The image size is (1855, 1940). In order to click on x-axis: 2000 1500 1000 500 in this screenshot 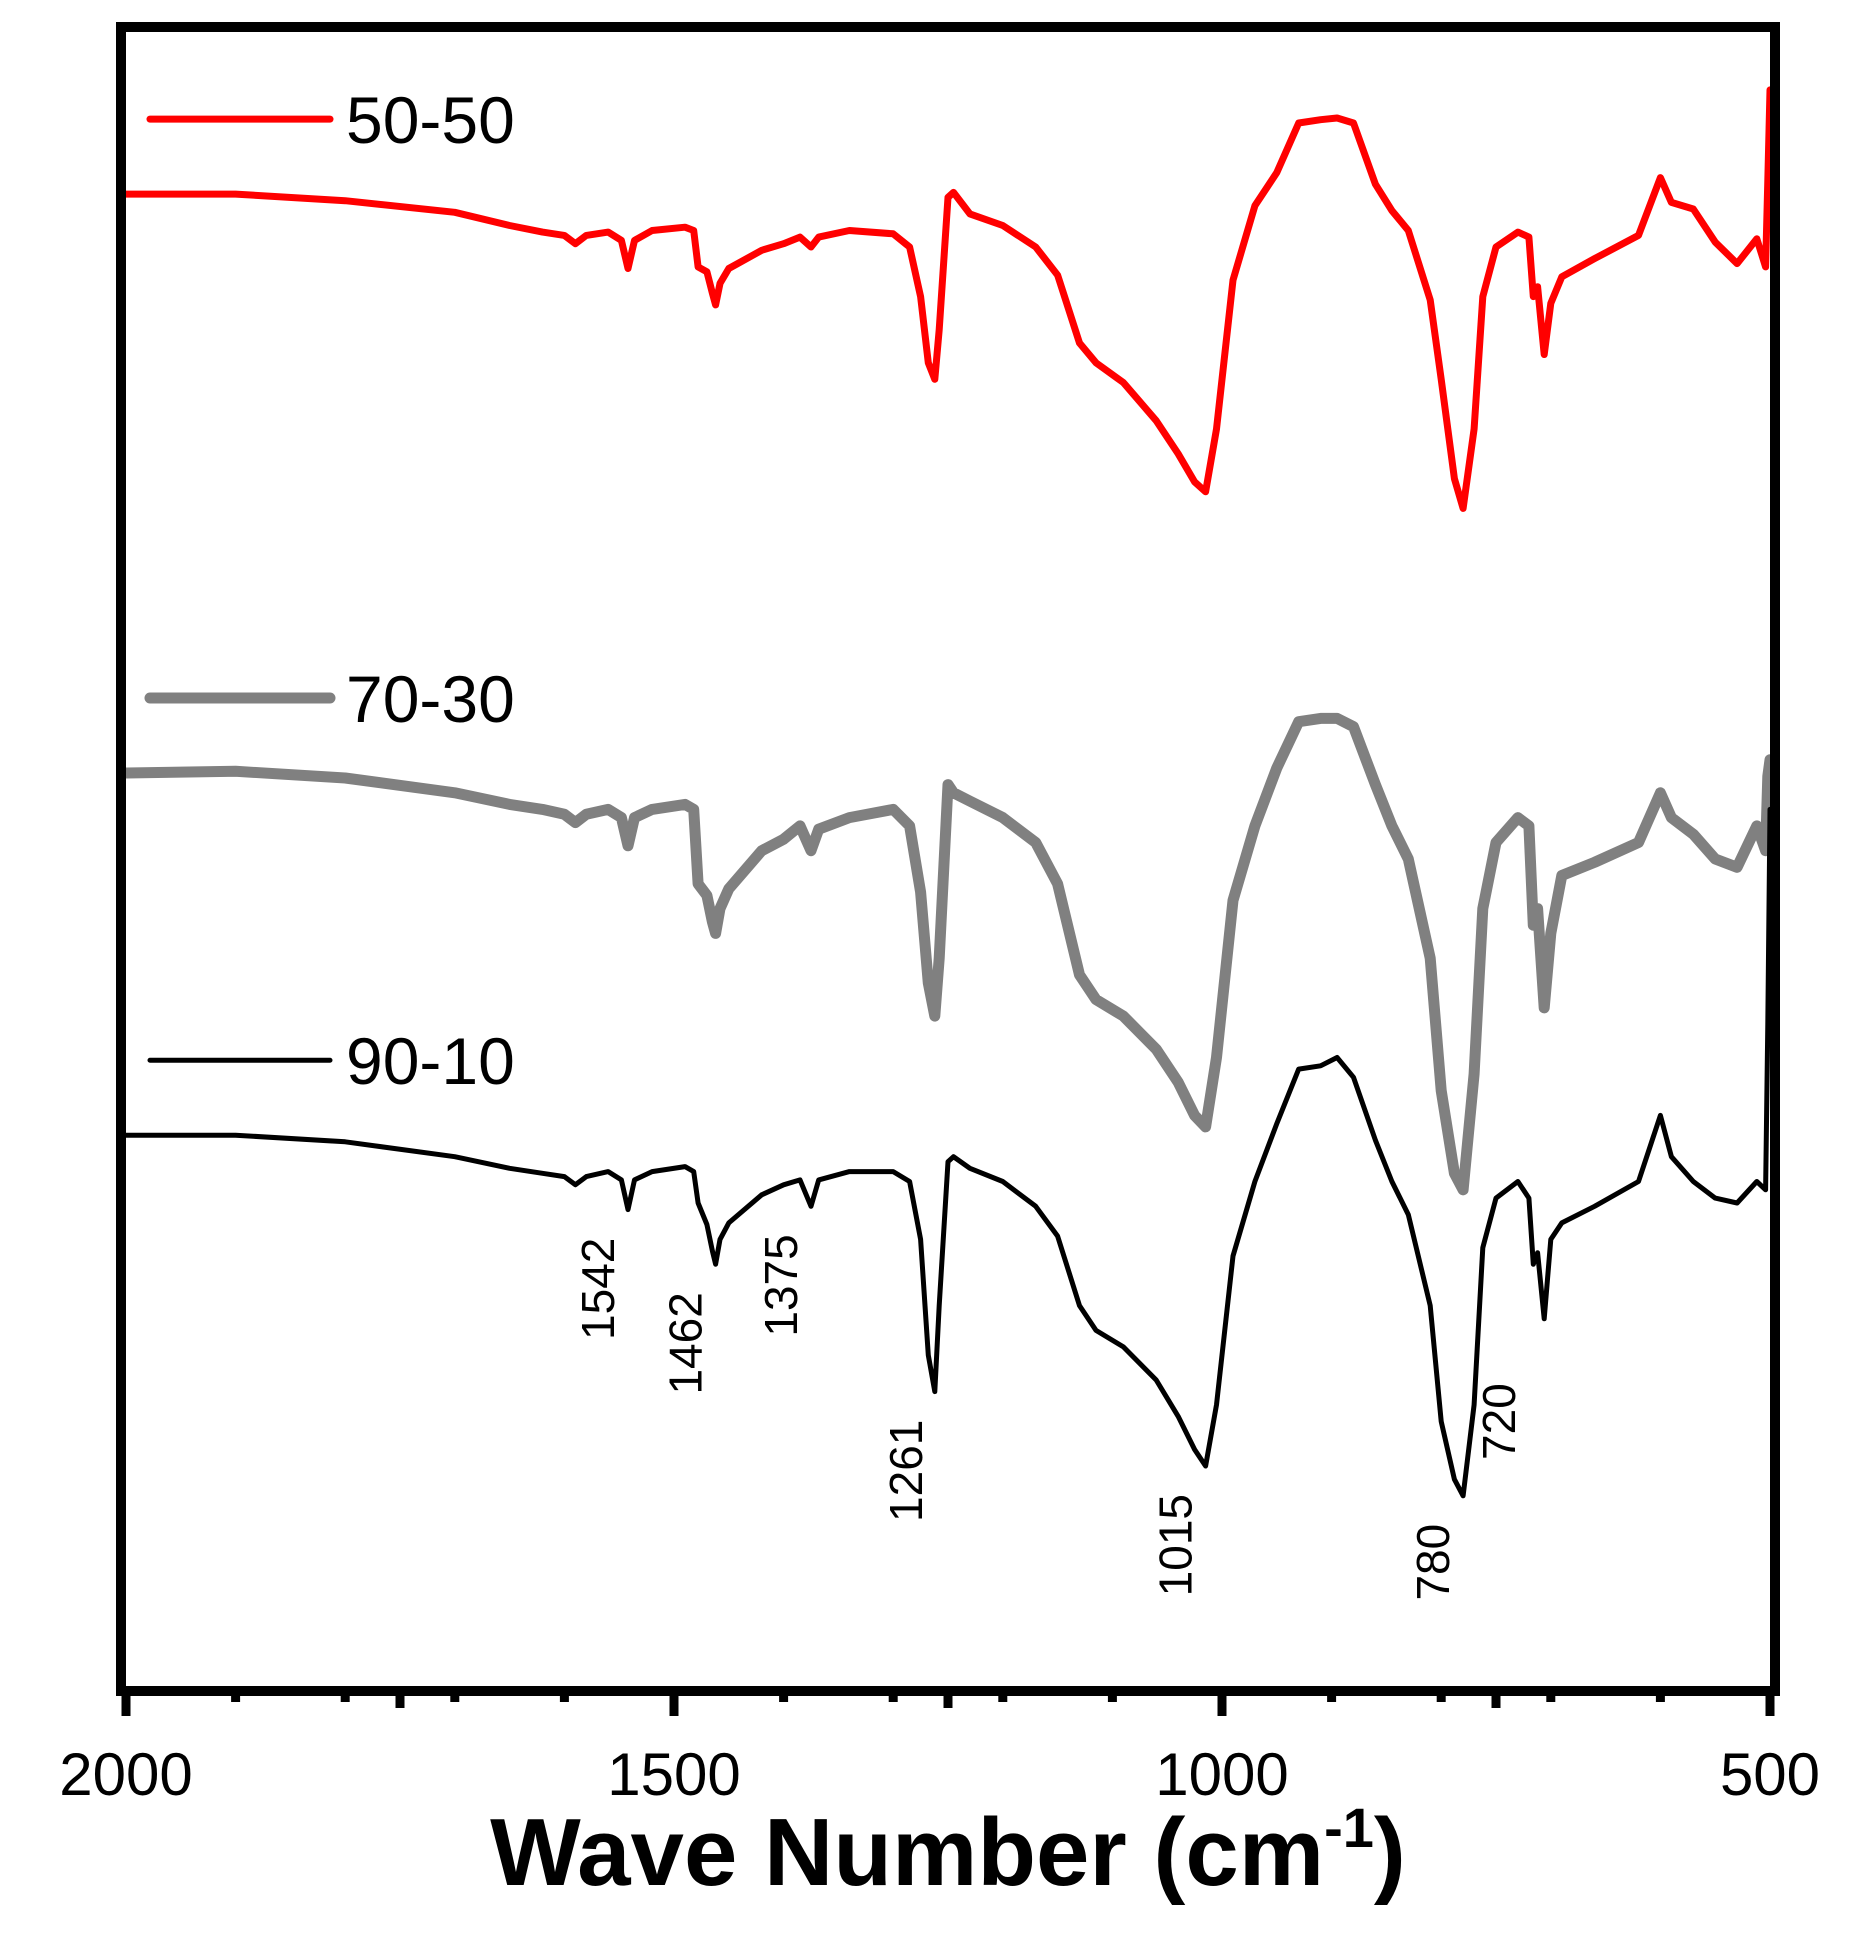, I will do `click(939, 1747)`.